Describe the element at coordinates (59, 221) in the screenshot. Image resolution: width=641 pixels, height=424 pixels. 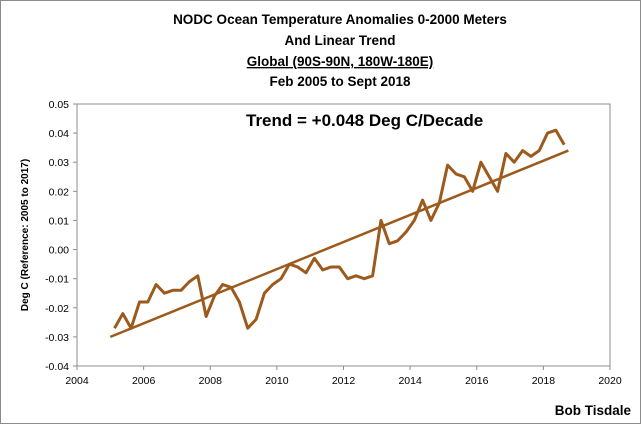
I see `y-tick-label: 0.01` at that location.